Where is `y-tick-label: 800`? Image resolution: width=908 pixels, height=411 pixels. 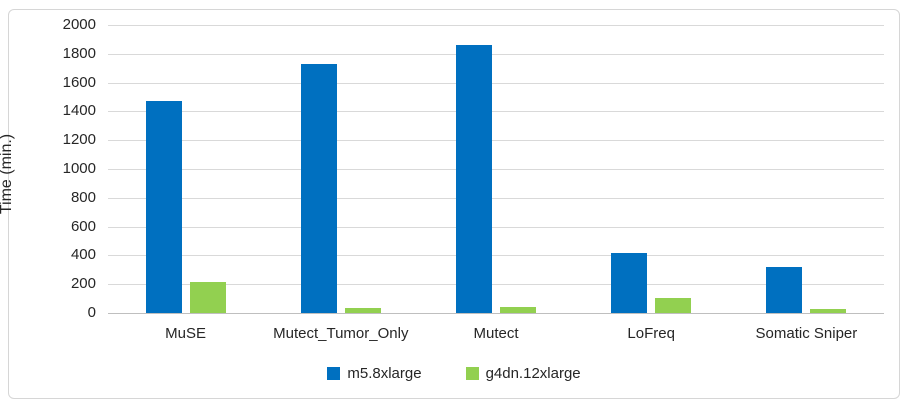
y-tick-label: 800 is located at coordinates (83, 197).